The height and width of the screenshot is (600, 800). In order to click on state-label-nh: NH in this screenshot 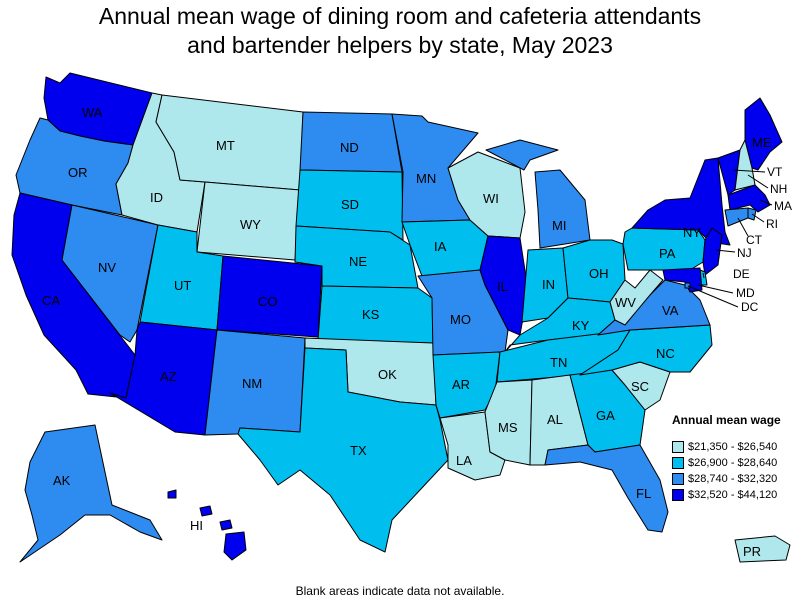, I will do `click(778, 189)`.